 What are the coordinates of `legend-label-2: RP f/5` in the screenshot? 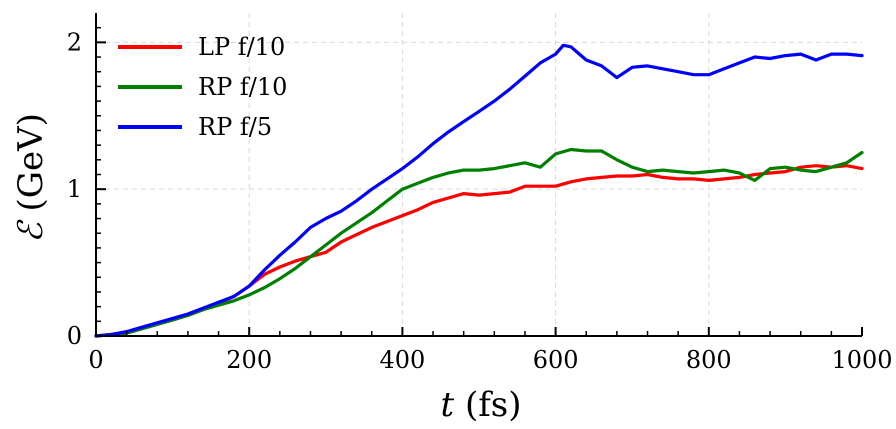 It's located at (235, 127).